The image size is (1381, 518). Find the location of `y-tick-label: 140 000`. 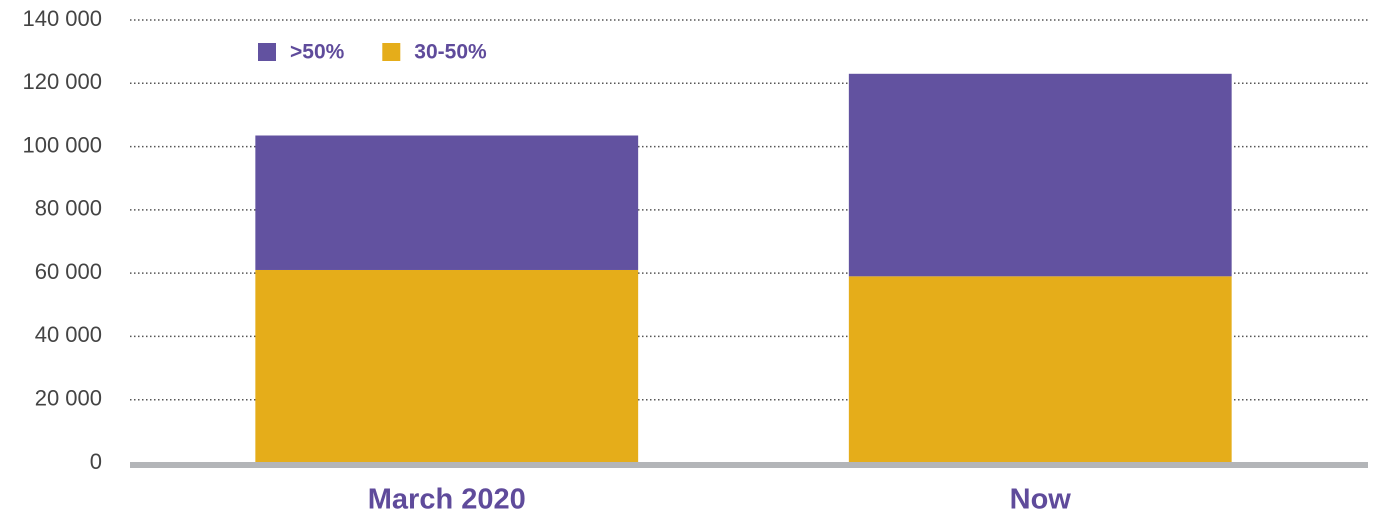

y-tick-label: 140 000 is located at coordinates (62, 18).